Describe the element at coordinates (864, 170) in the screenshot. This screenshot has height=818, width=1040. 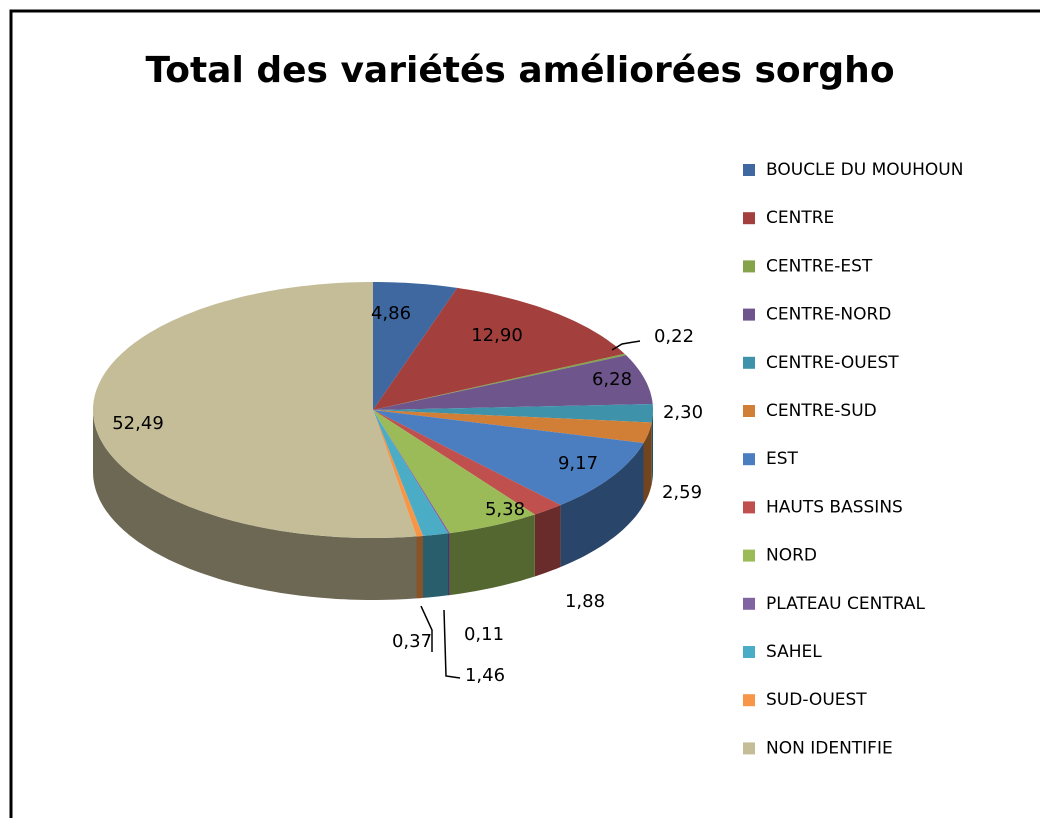
I see `legend-label: BOUCLE DU MOUHOUN` at that location.